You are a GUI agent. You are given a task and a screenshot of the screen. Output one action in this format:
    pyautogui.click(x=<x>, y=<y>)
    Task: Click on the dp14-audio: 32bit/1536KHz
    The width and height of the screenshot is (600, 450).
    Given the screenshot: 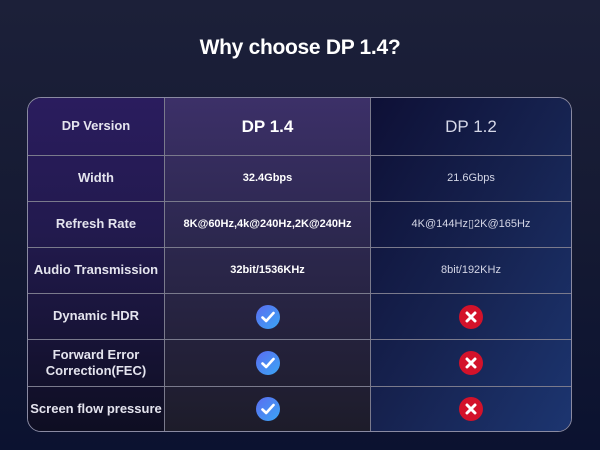 What is the action you would take?
    pyautogui.click(x=268, y=271)
    